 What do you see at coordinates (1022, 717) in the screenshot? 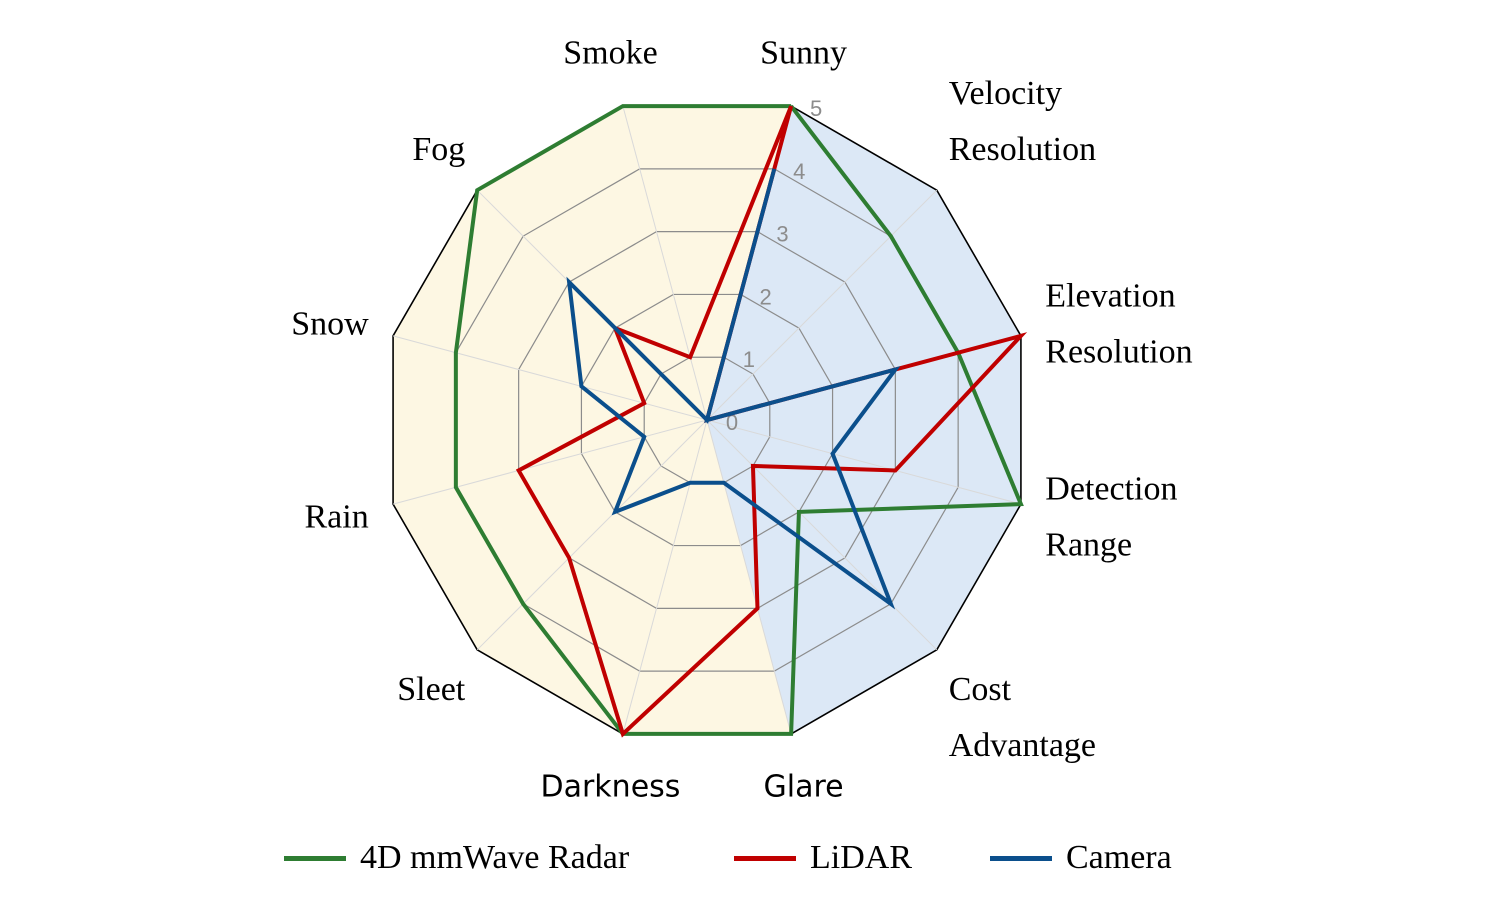
I see `category-label-4: Cost Advantage` at bounding box center [1022, 717].